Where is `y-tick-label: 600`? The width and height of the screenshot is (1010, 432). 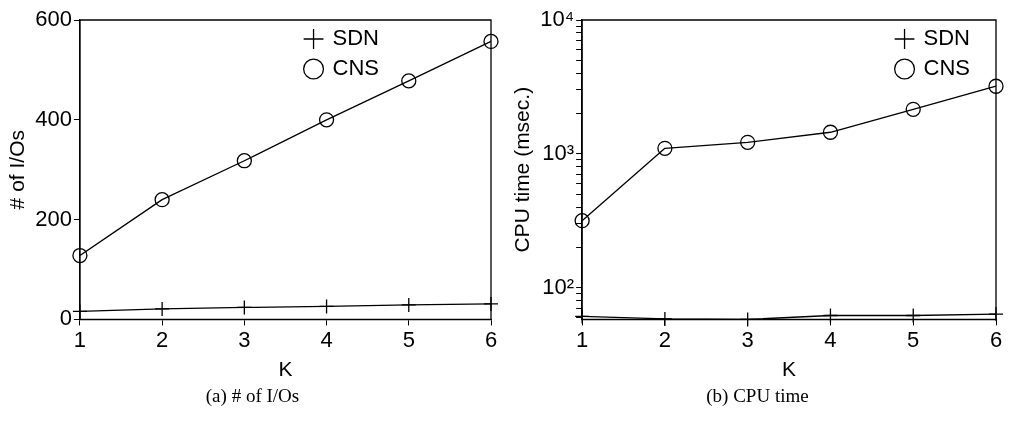
y-tick-label: 600 is located at coordinates (53, 19).